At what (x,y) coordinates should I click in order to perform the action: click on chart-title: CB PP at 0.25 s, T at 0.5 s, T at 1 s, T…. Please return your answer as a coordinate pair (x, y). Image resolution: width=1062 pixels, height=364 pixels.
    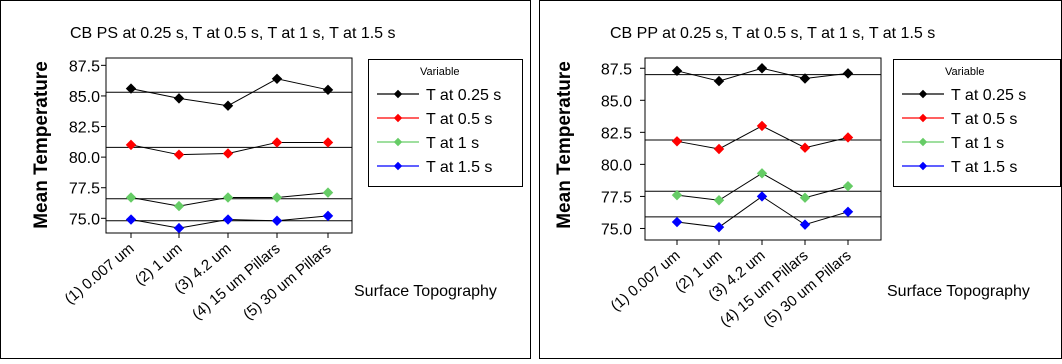
    Looking at the image, I should click on (772, 33).